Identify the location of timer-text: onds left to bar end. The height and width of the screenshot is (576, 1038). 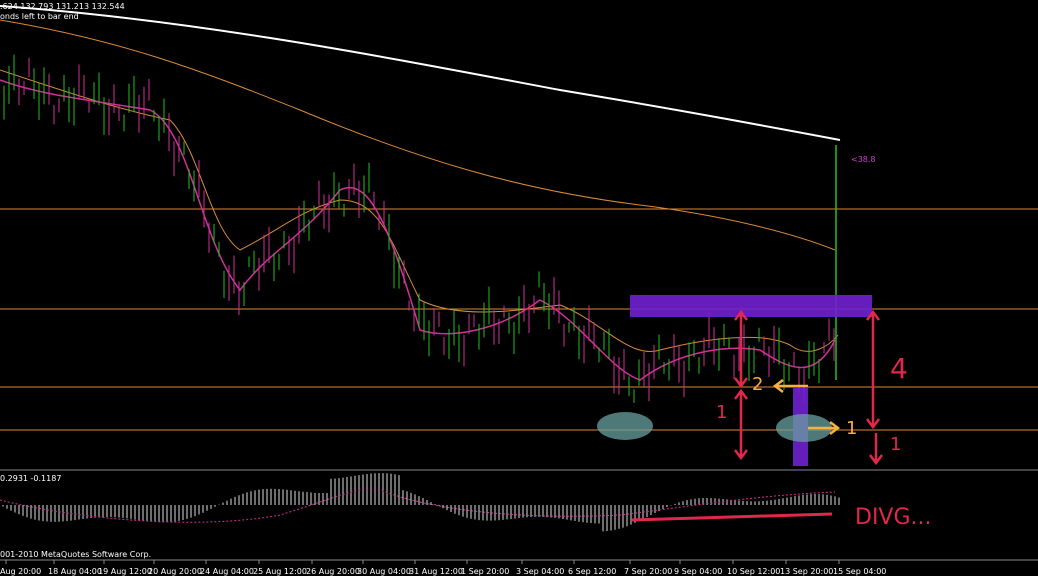
(39, 16).